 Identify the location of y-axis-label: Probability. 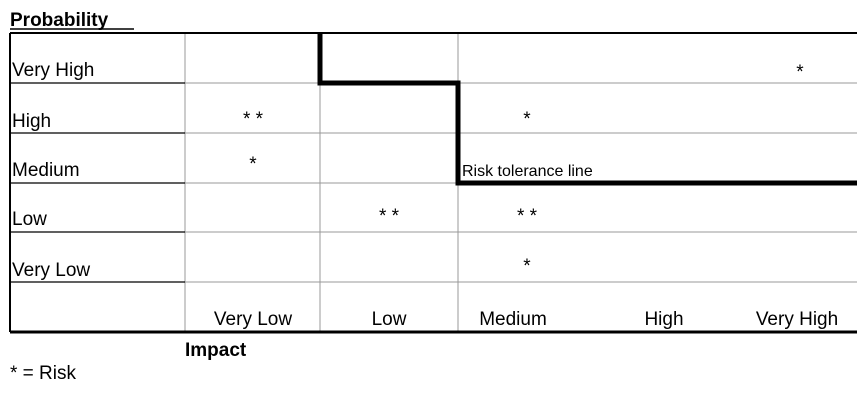
(59, 20).